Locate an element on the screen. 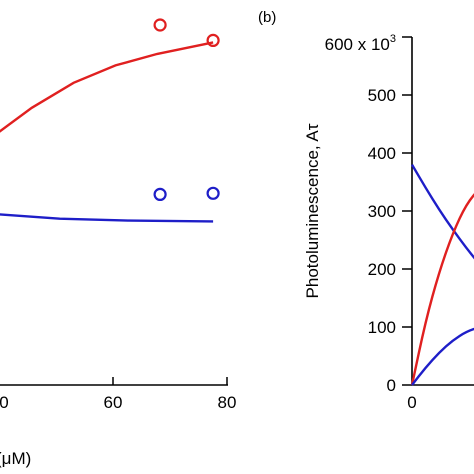  panel-b-y-axis-title: Photoluminescence, Aτ is located at coordinates (312, 210).